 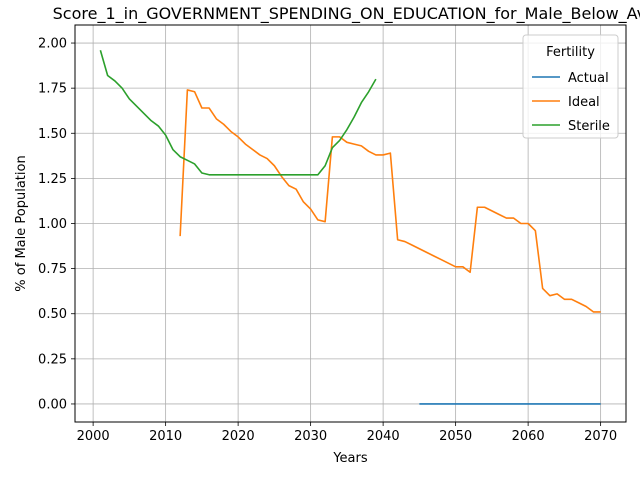 What do you see at coordinates (383, 436) in the screenshot?
I see `x-tick-label: 2040` at bounding box center [383, 436].